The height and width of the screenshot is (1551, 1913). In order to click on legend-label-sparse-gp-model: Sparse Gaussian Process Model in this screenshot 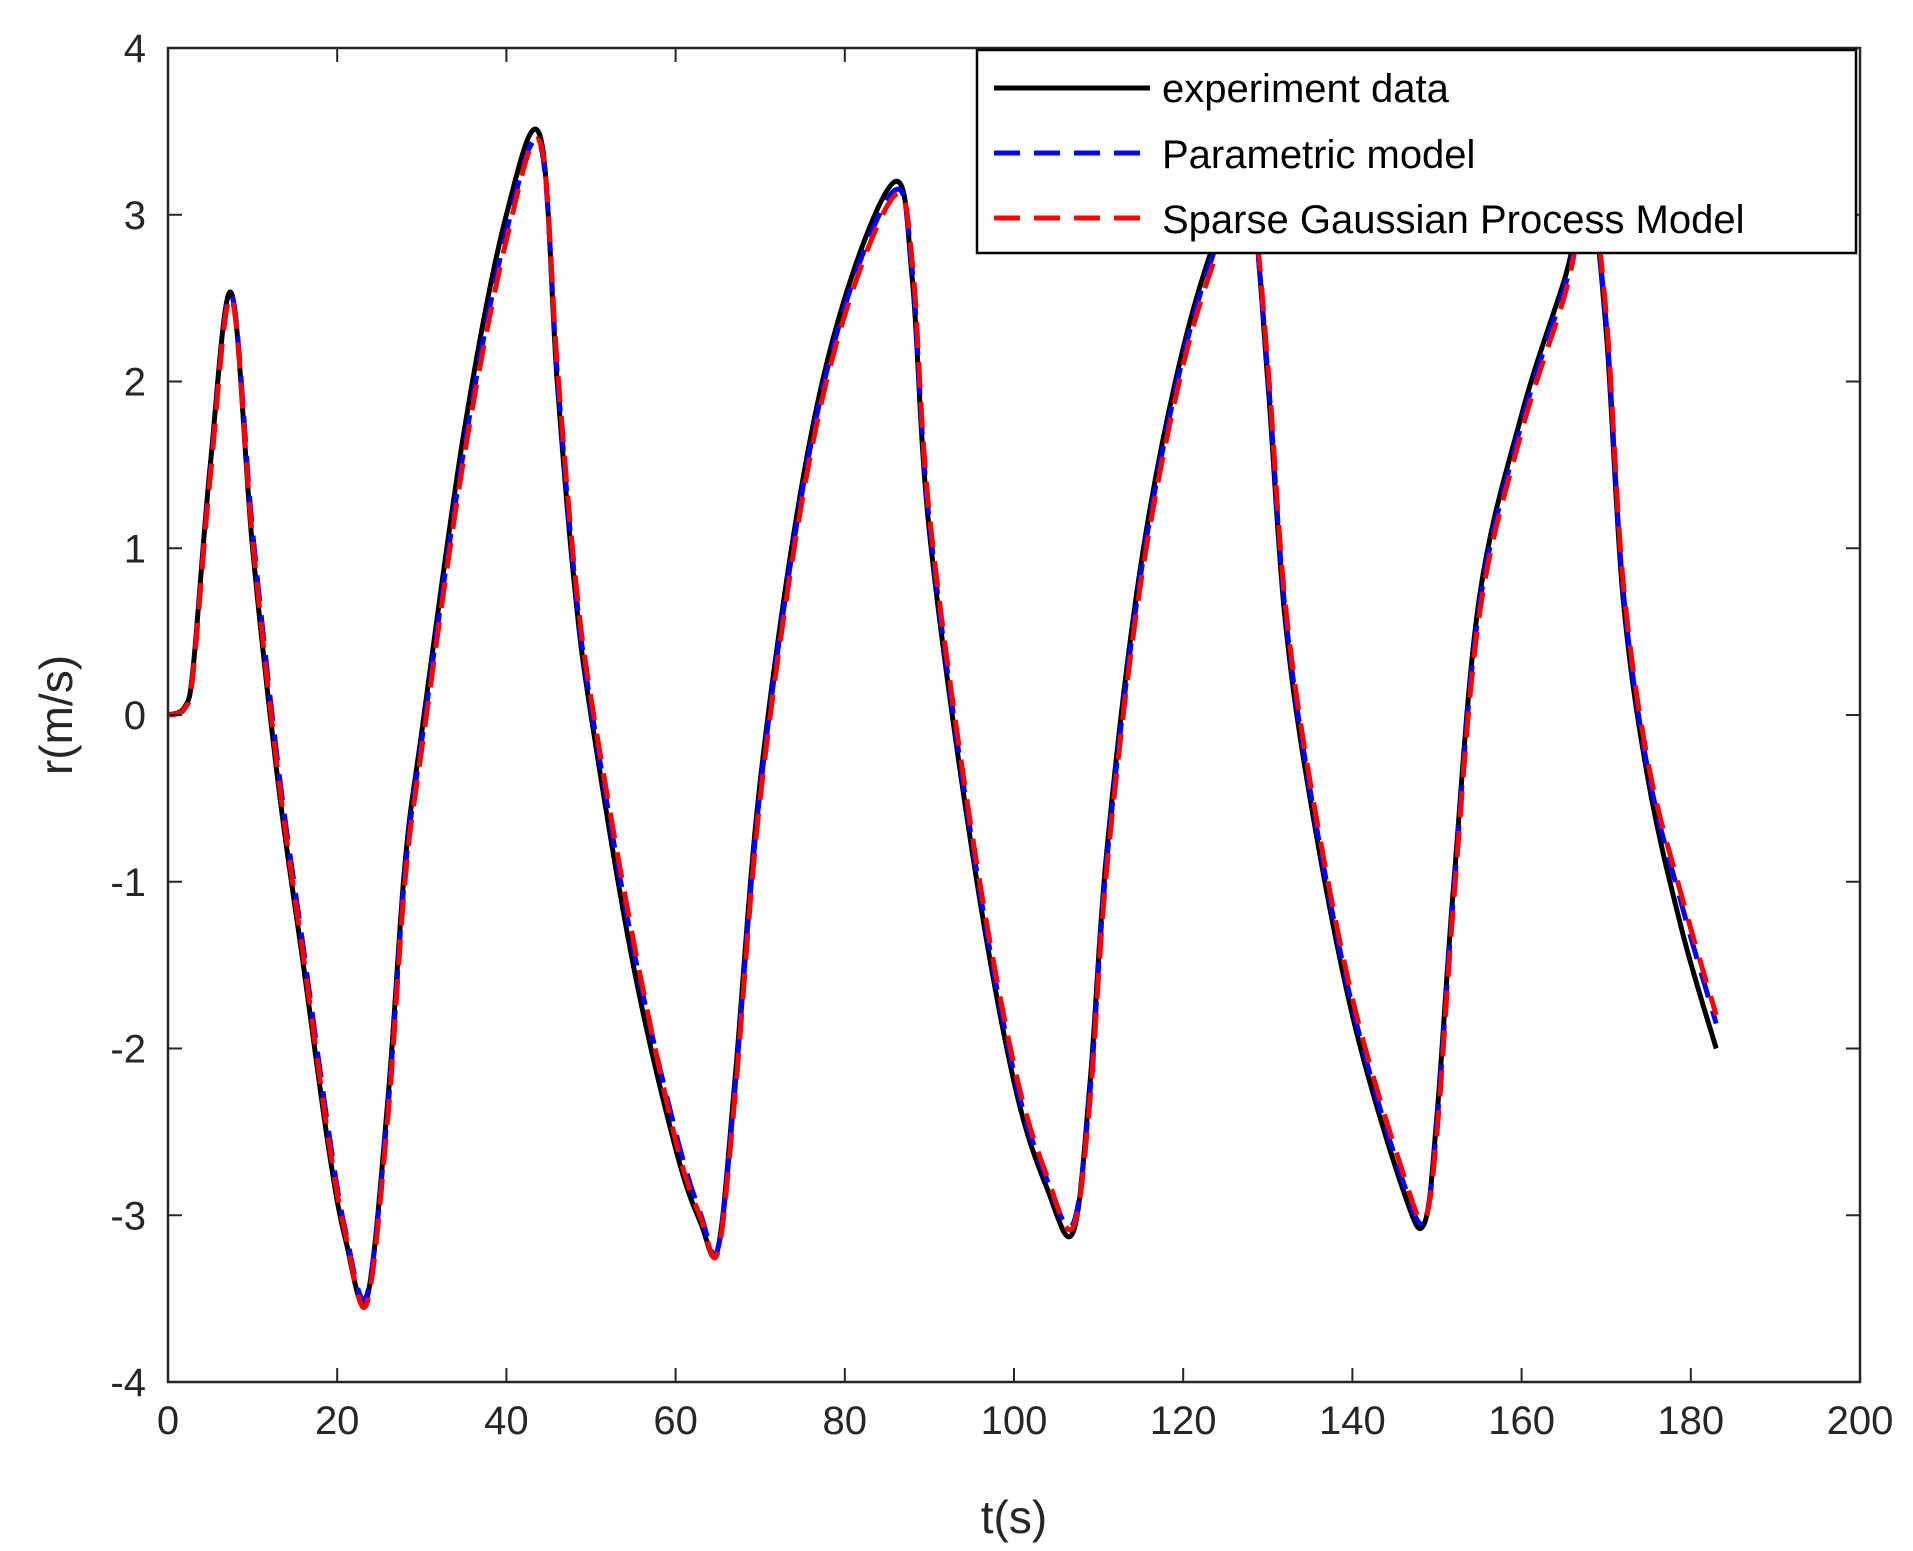, I will do `click(1453, 220)`.